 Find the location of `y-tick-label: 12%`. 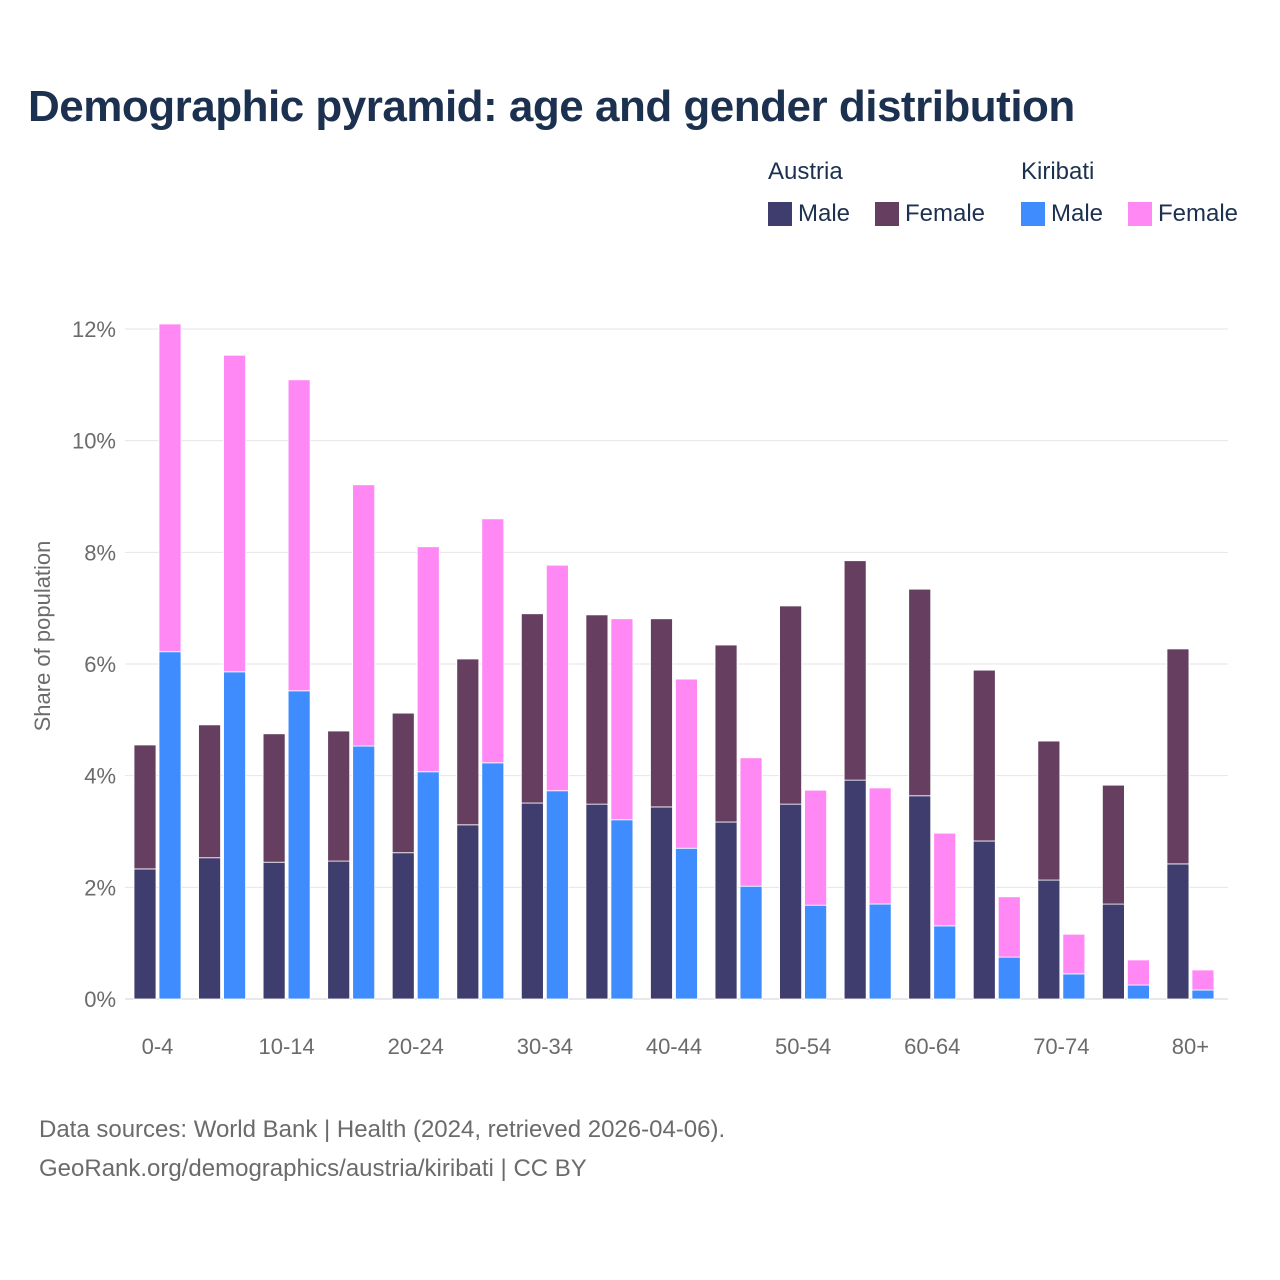

y-tick-label: 12% is located at coordinates (94, 329).